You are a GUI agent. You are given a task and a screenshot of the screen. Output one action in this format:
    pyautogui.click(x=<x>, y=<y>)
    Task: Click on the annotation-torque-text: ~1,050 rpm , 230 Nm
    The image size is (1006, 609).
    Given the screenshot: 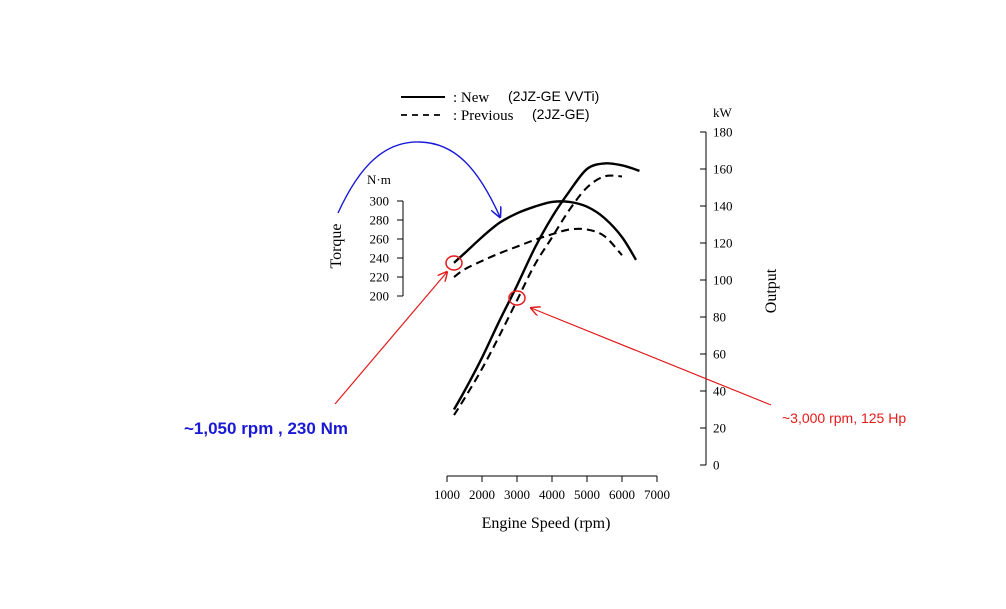 What is the action you would take?
    pyautogui.click(x=266, y=428)
    